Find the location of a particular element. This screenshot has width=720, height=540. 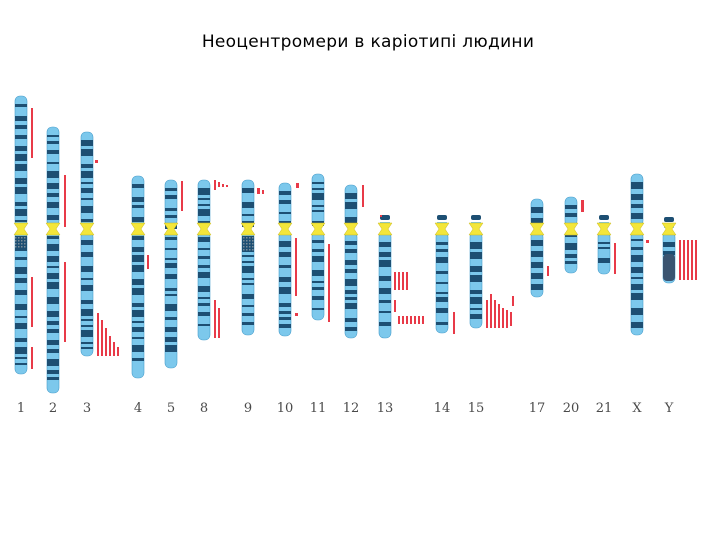

chromosome-label: 20 is located at coordinates (571, 408).